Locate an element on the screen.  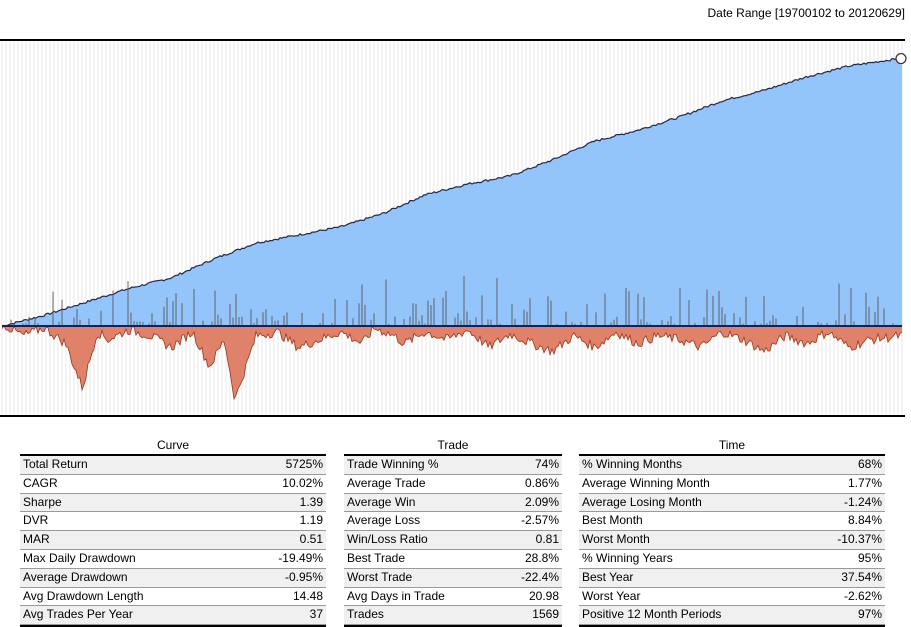
table-row: Worst Trade -22.4% is located at coordinates (453, 578).